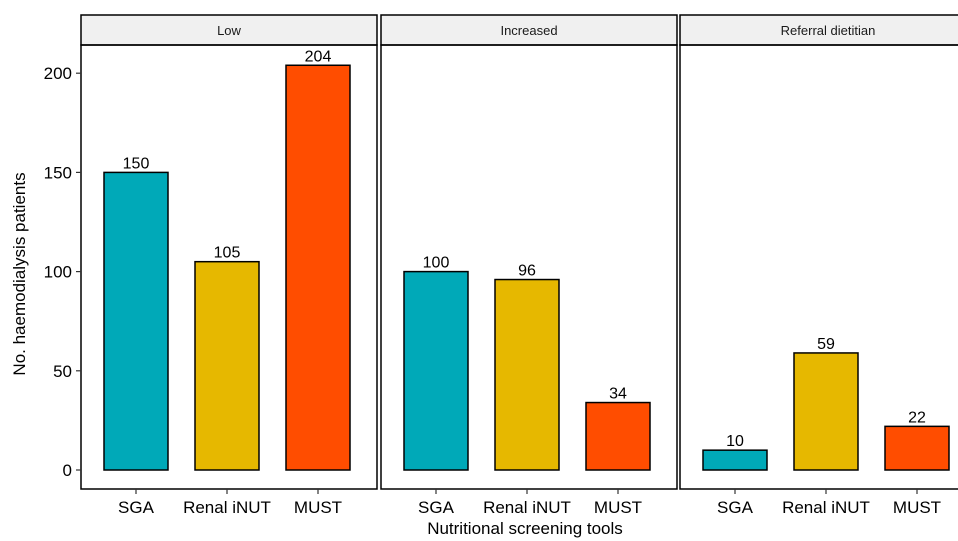 Image resolution: width=958 pixels, height=541 pixels. Describe the element at coordinates (58, 73) in the screenshot. I see `y-tick-label: 200` at that location.